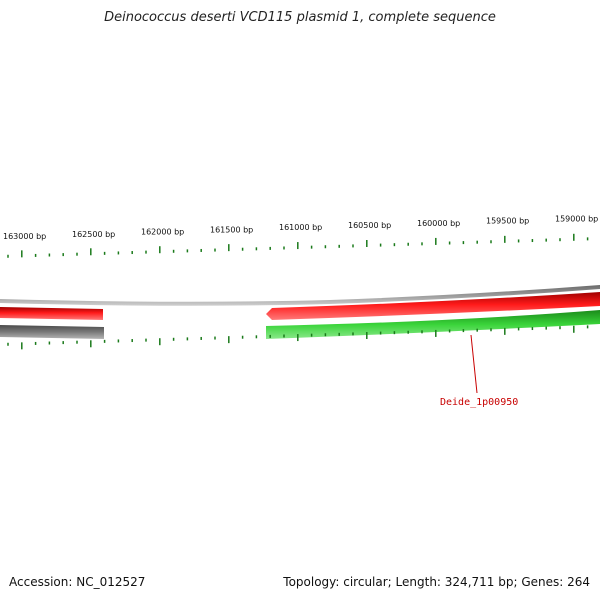  What do you see at coordinates (433, 306) in the screenshot?
I see `forward-gene-right` at bounding box center [433, 306].